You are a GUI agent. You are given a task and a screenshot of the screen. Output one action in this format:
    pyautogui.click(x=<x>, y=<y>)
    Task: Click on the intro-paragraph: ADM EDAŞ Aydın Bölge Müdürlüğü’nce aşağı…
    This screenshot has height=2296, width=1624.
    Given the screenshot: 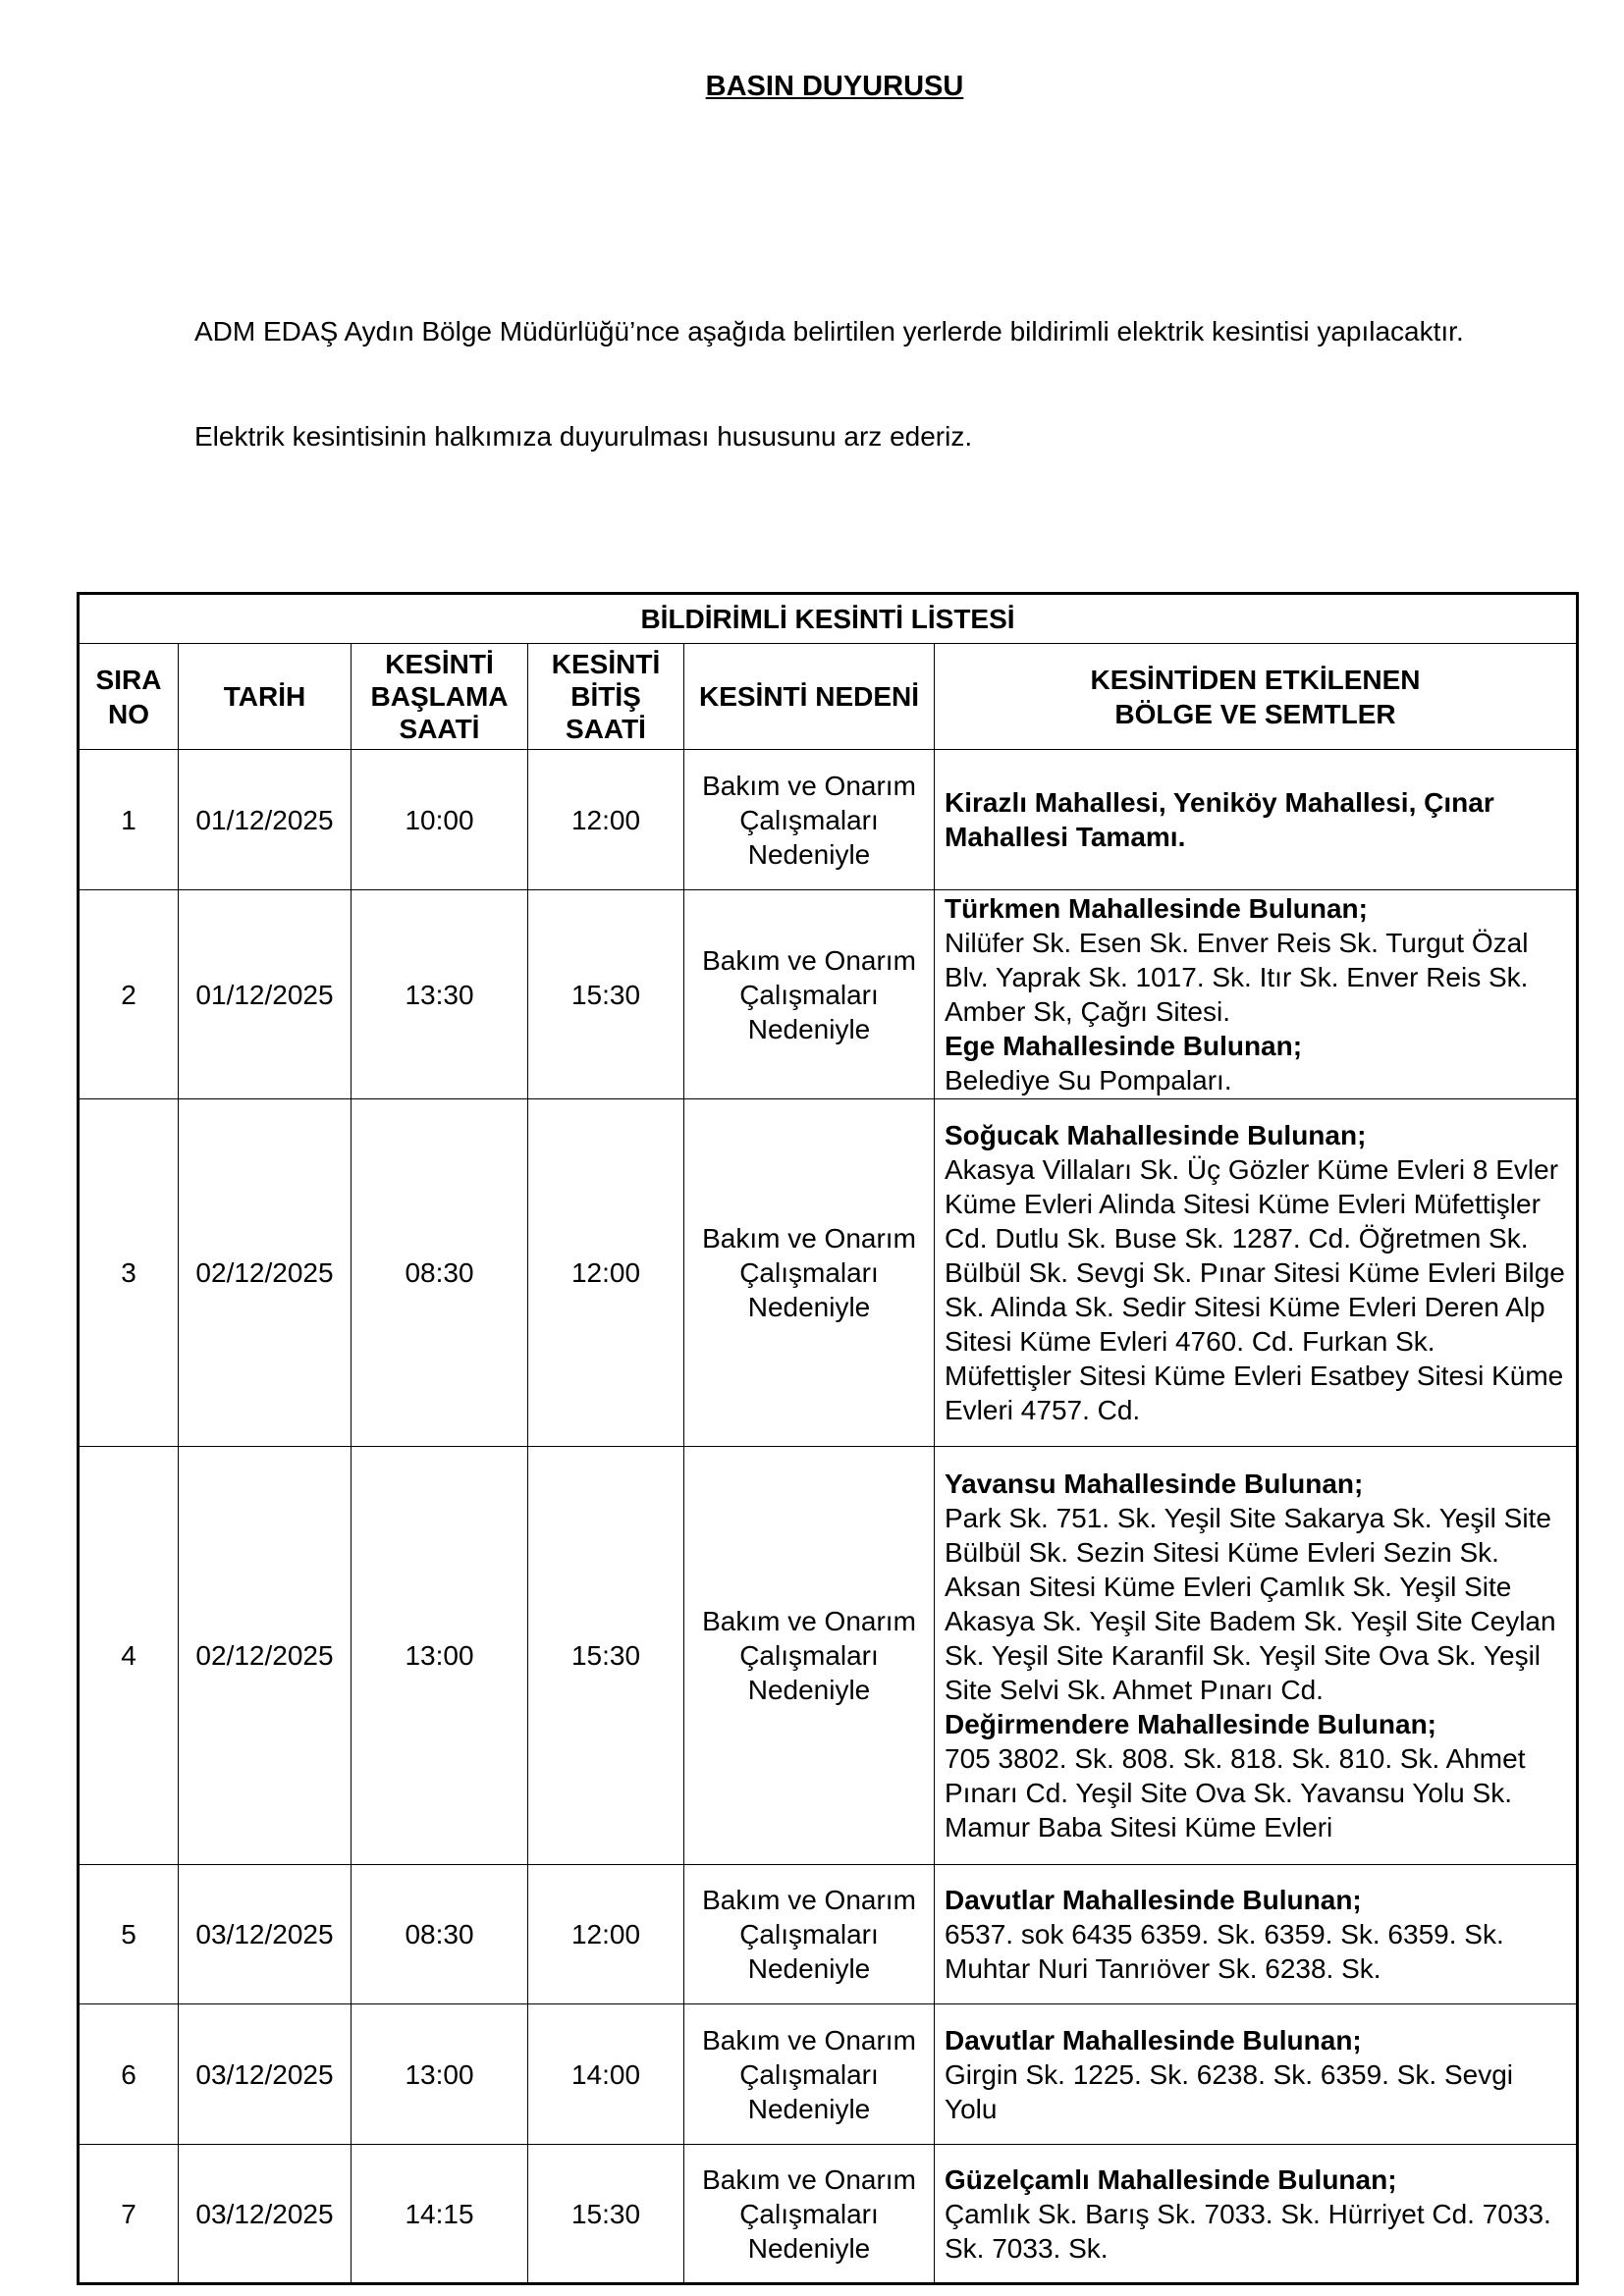 What is the action you would take?
    pyautogui.click(x=829, y=331)
    